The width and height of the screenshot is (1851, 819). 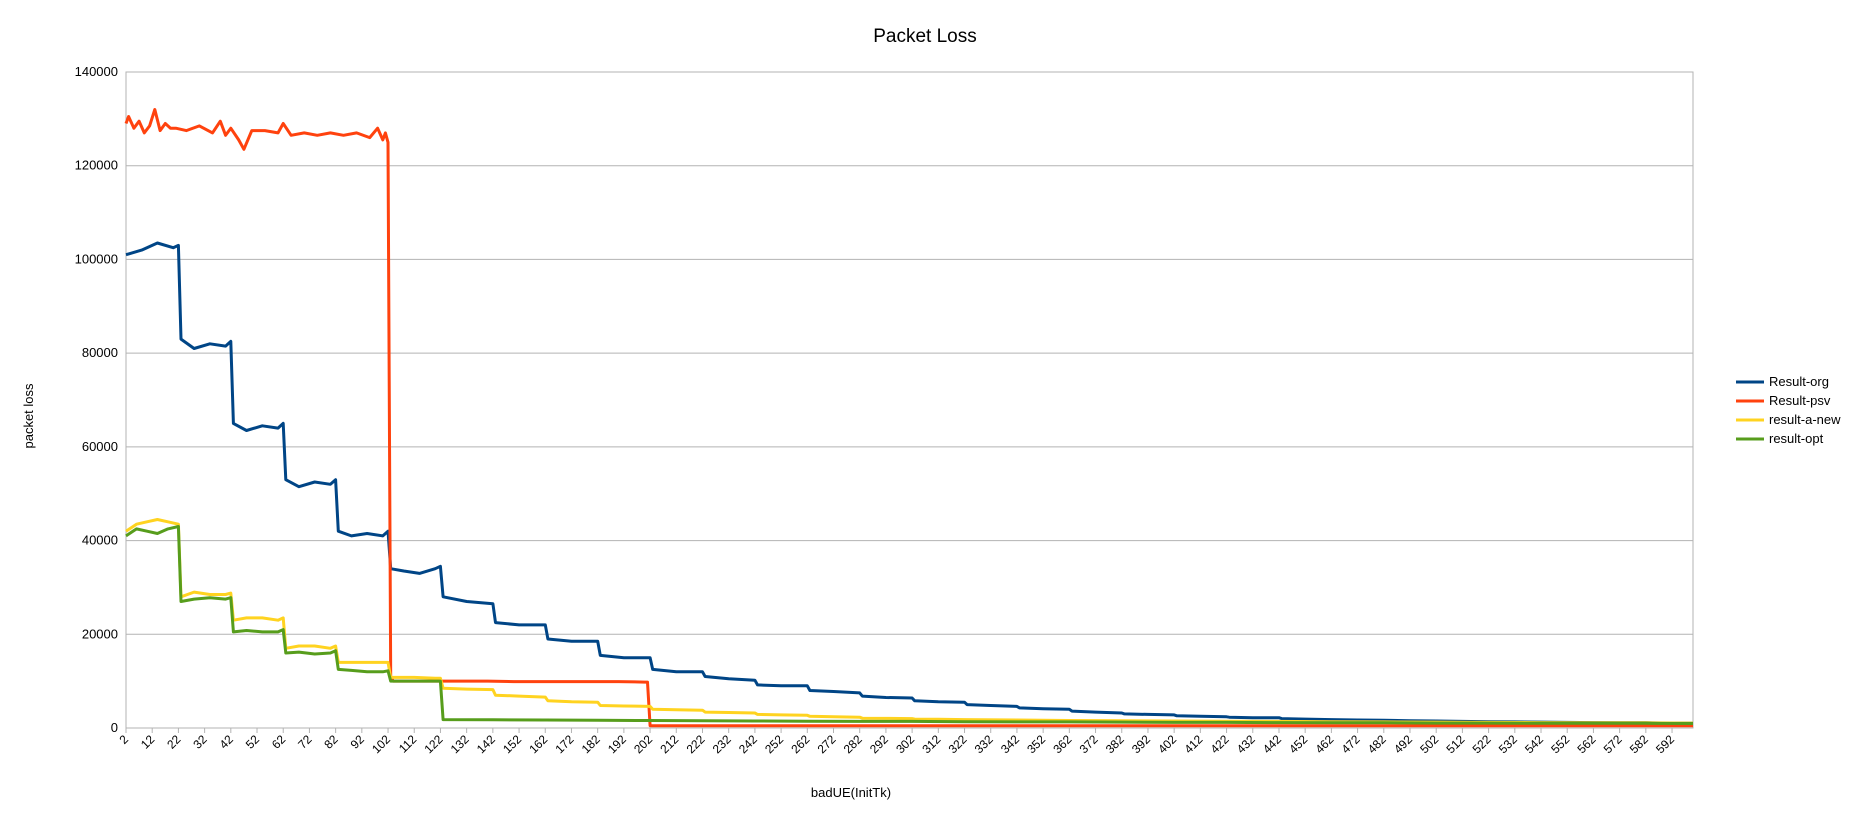 I want to click on x-tick-label: 232, so click(x=722, y=744).